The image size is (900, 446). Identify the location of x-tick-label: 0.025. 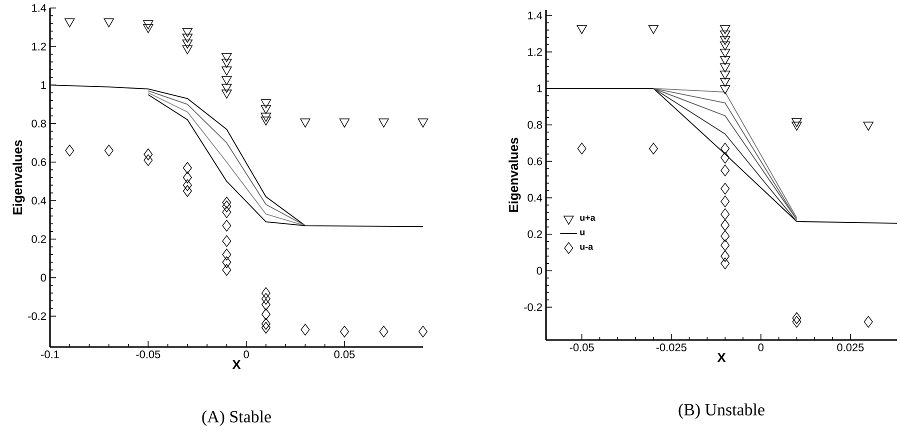
(850, 348).